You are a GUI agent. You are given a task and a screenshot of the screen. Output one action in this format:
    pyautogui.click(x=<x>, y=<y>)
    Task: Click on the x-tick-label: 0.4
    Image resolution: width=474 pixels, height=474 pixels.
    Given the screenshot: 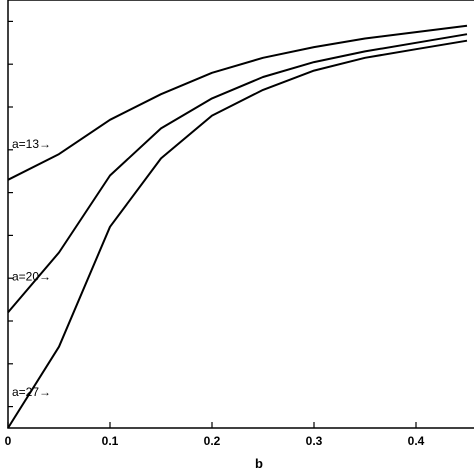 What is the action you would take?
    pyautogui.click(x=416, y=441)
    